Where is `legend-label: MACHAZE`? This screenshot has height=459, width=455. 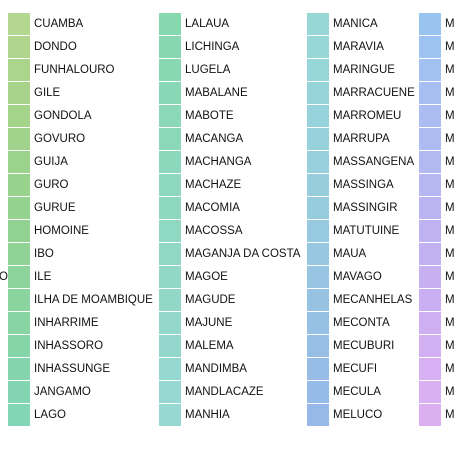 legend-label: MACHAZE is located at coordinates (213, 185).